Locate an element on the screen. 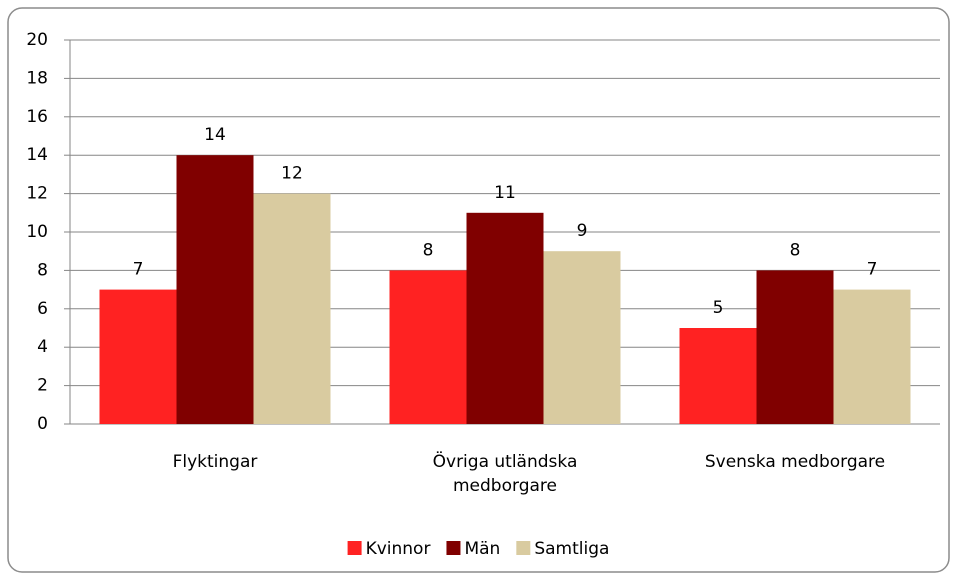 The image size is (957, 580). x-tick-label: Flyktingar is located at coordinates (215, 462).